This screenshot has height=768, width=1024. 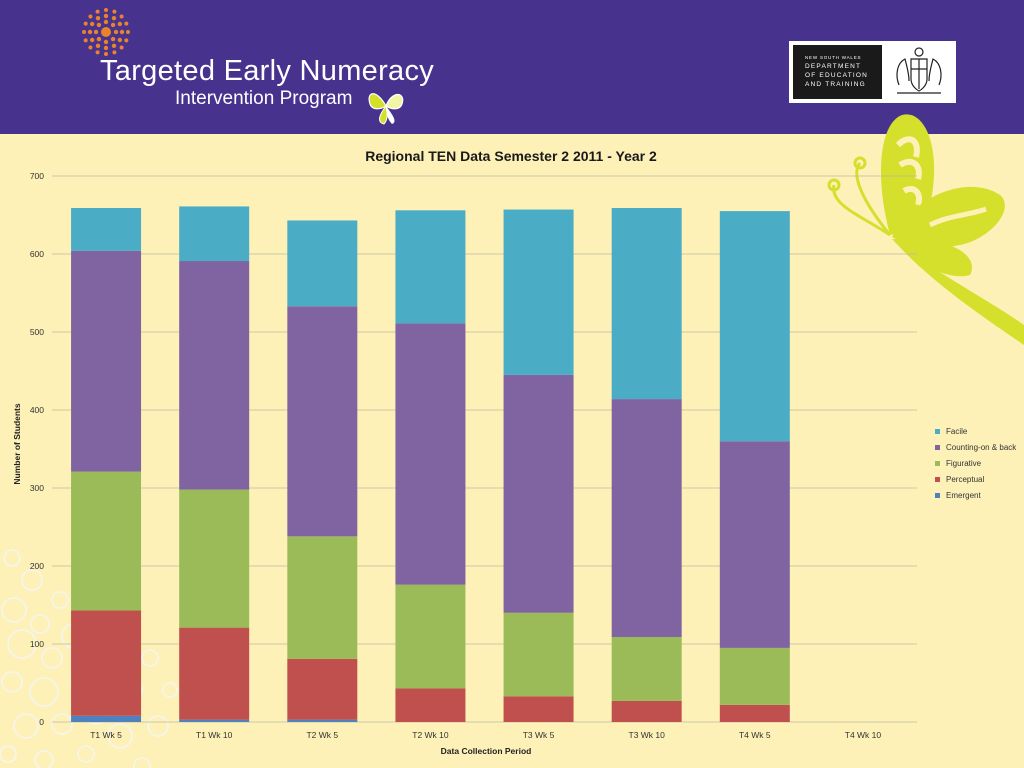 I want to click on dept-line-1: DEPARTMENT, so click(x=833, y=66).